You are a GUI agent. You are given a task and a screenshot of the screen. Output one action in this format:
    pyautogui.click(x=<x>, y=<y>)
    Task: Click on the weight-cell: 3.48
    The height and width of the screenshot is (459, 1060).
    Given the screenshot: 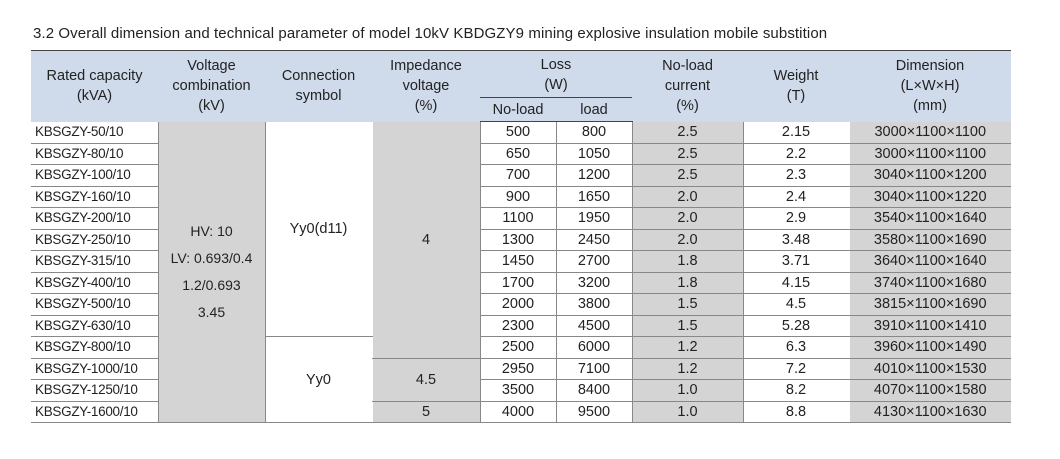 What is the action you would take?
    pyautogui.click(x=795, y=240)
    